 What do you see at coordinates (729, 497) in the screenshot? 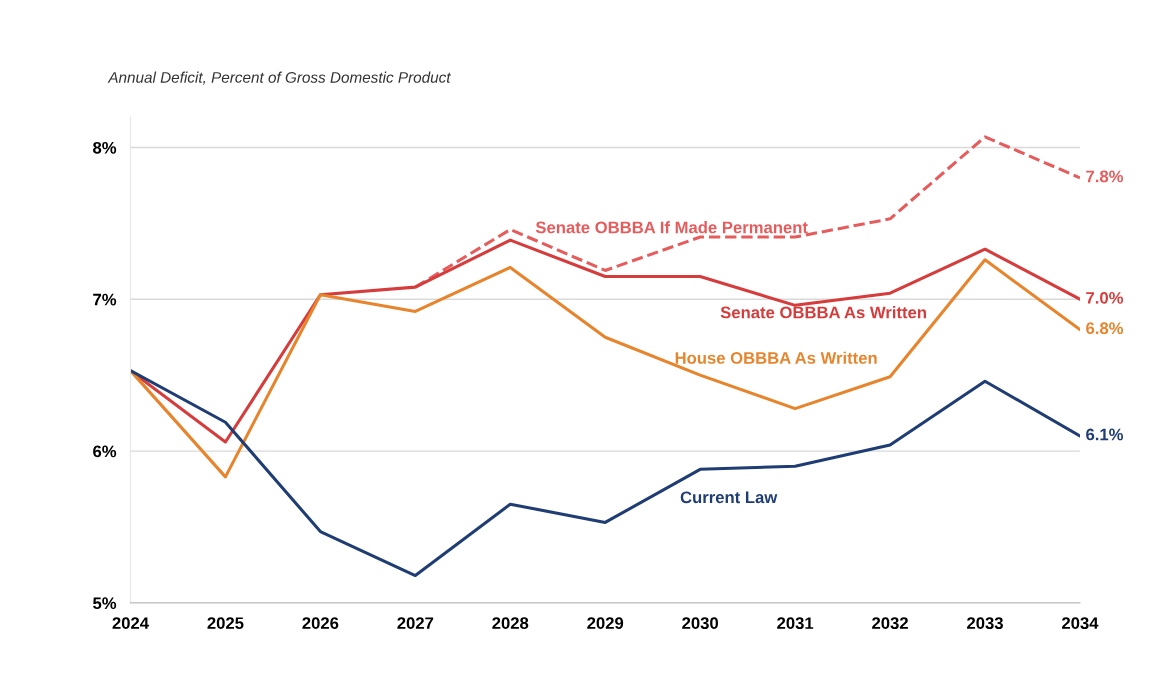
I see `series-label: Current Law` at bounding box center [729, 497].